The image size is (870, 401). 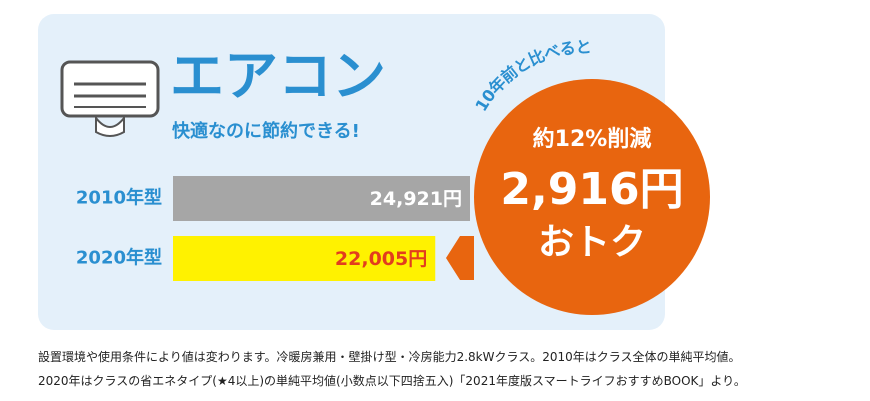 I want to click on category-label: 2020年型, so click(x=119, y=258).